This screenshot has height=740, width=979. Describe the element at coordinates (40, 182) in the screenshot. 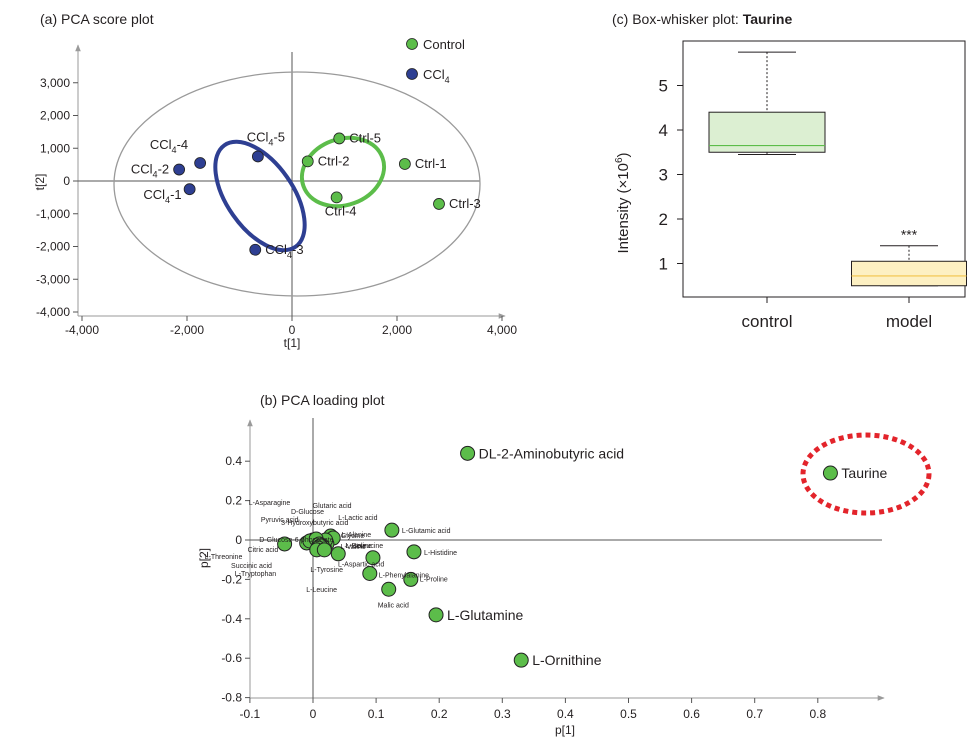

I see `score-y-label: t[2]` at that location.